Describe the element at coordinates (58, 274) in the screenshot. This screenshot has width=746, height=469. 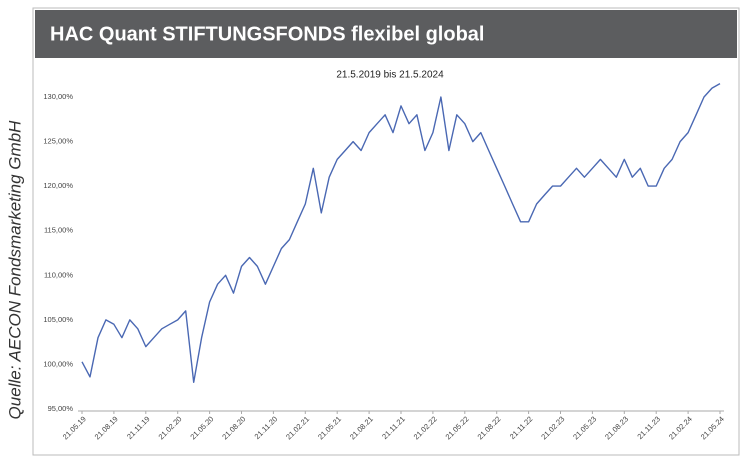
I see `y-tick-label: 110,00%` at that location.